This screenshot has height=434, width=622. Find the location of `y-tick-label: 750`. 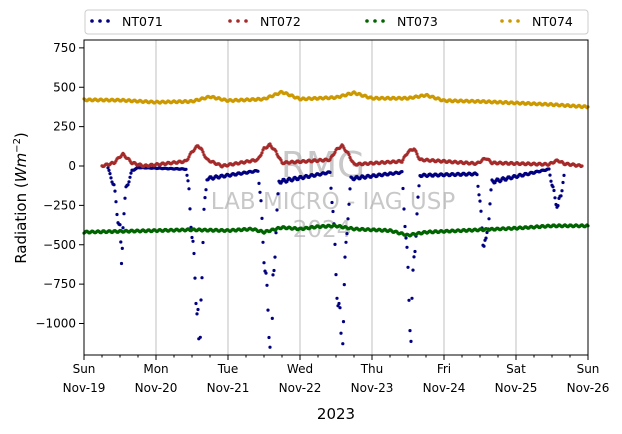

y-tick-label: 750 is located at coordinates (64, 48).